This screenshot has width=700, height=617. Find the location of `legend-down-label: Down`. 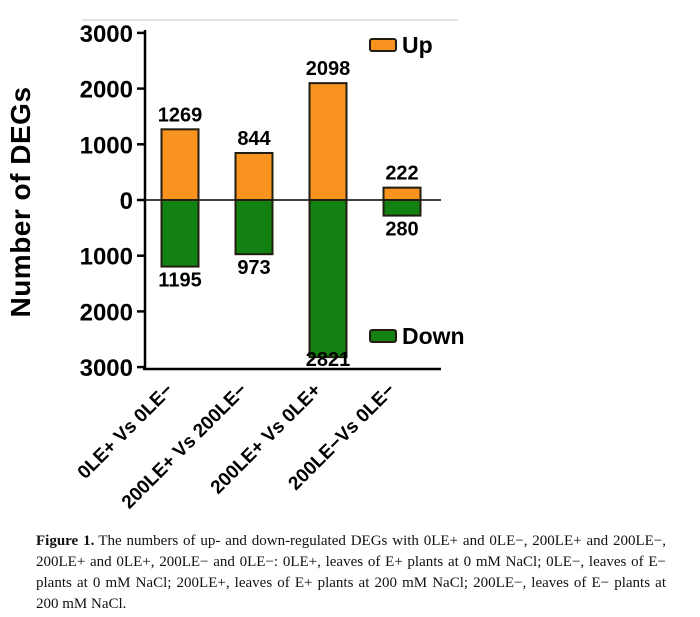

legend-down-label: Down is located at coordinates (433, 336).